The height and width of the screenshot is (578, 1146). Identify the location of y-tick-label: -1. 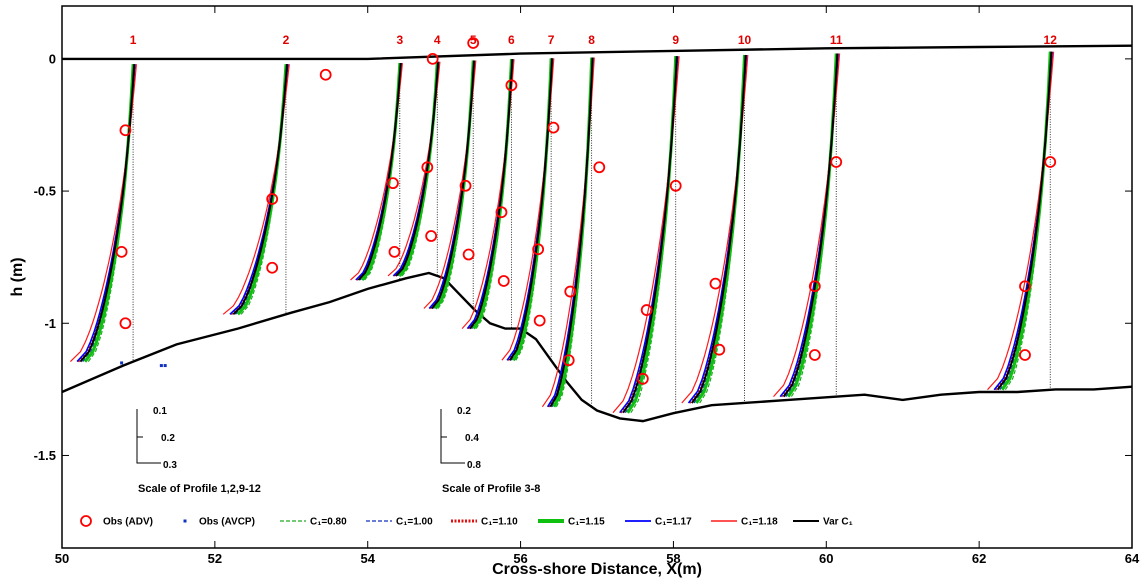
(50, 323).